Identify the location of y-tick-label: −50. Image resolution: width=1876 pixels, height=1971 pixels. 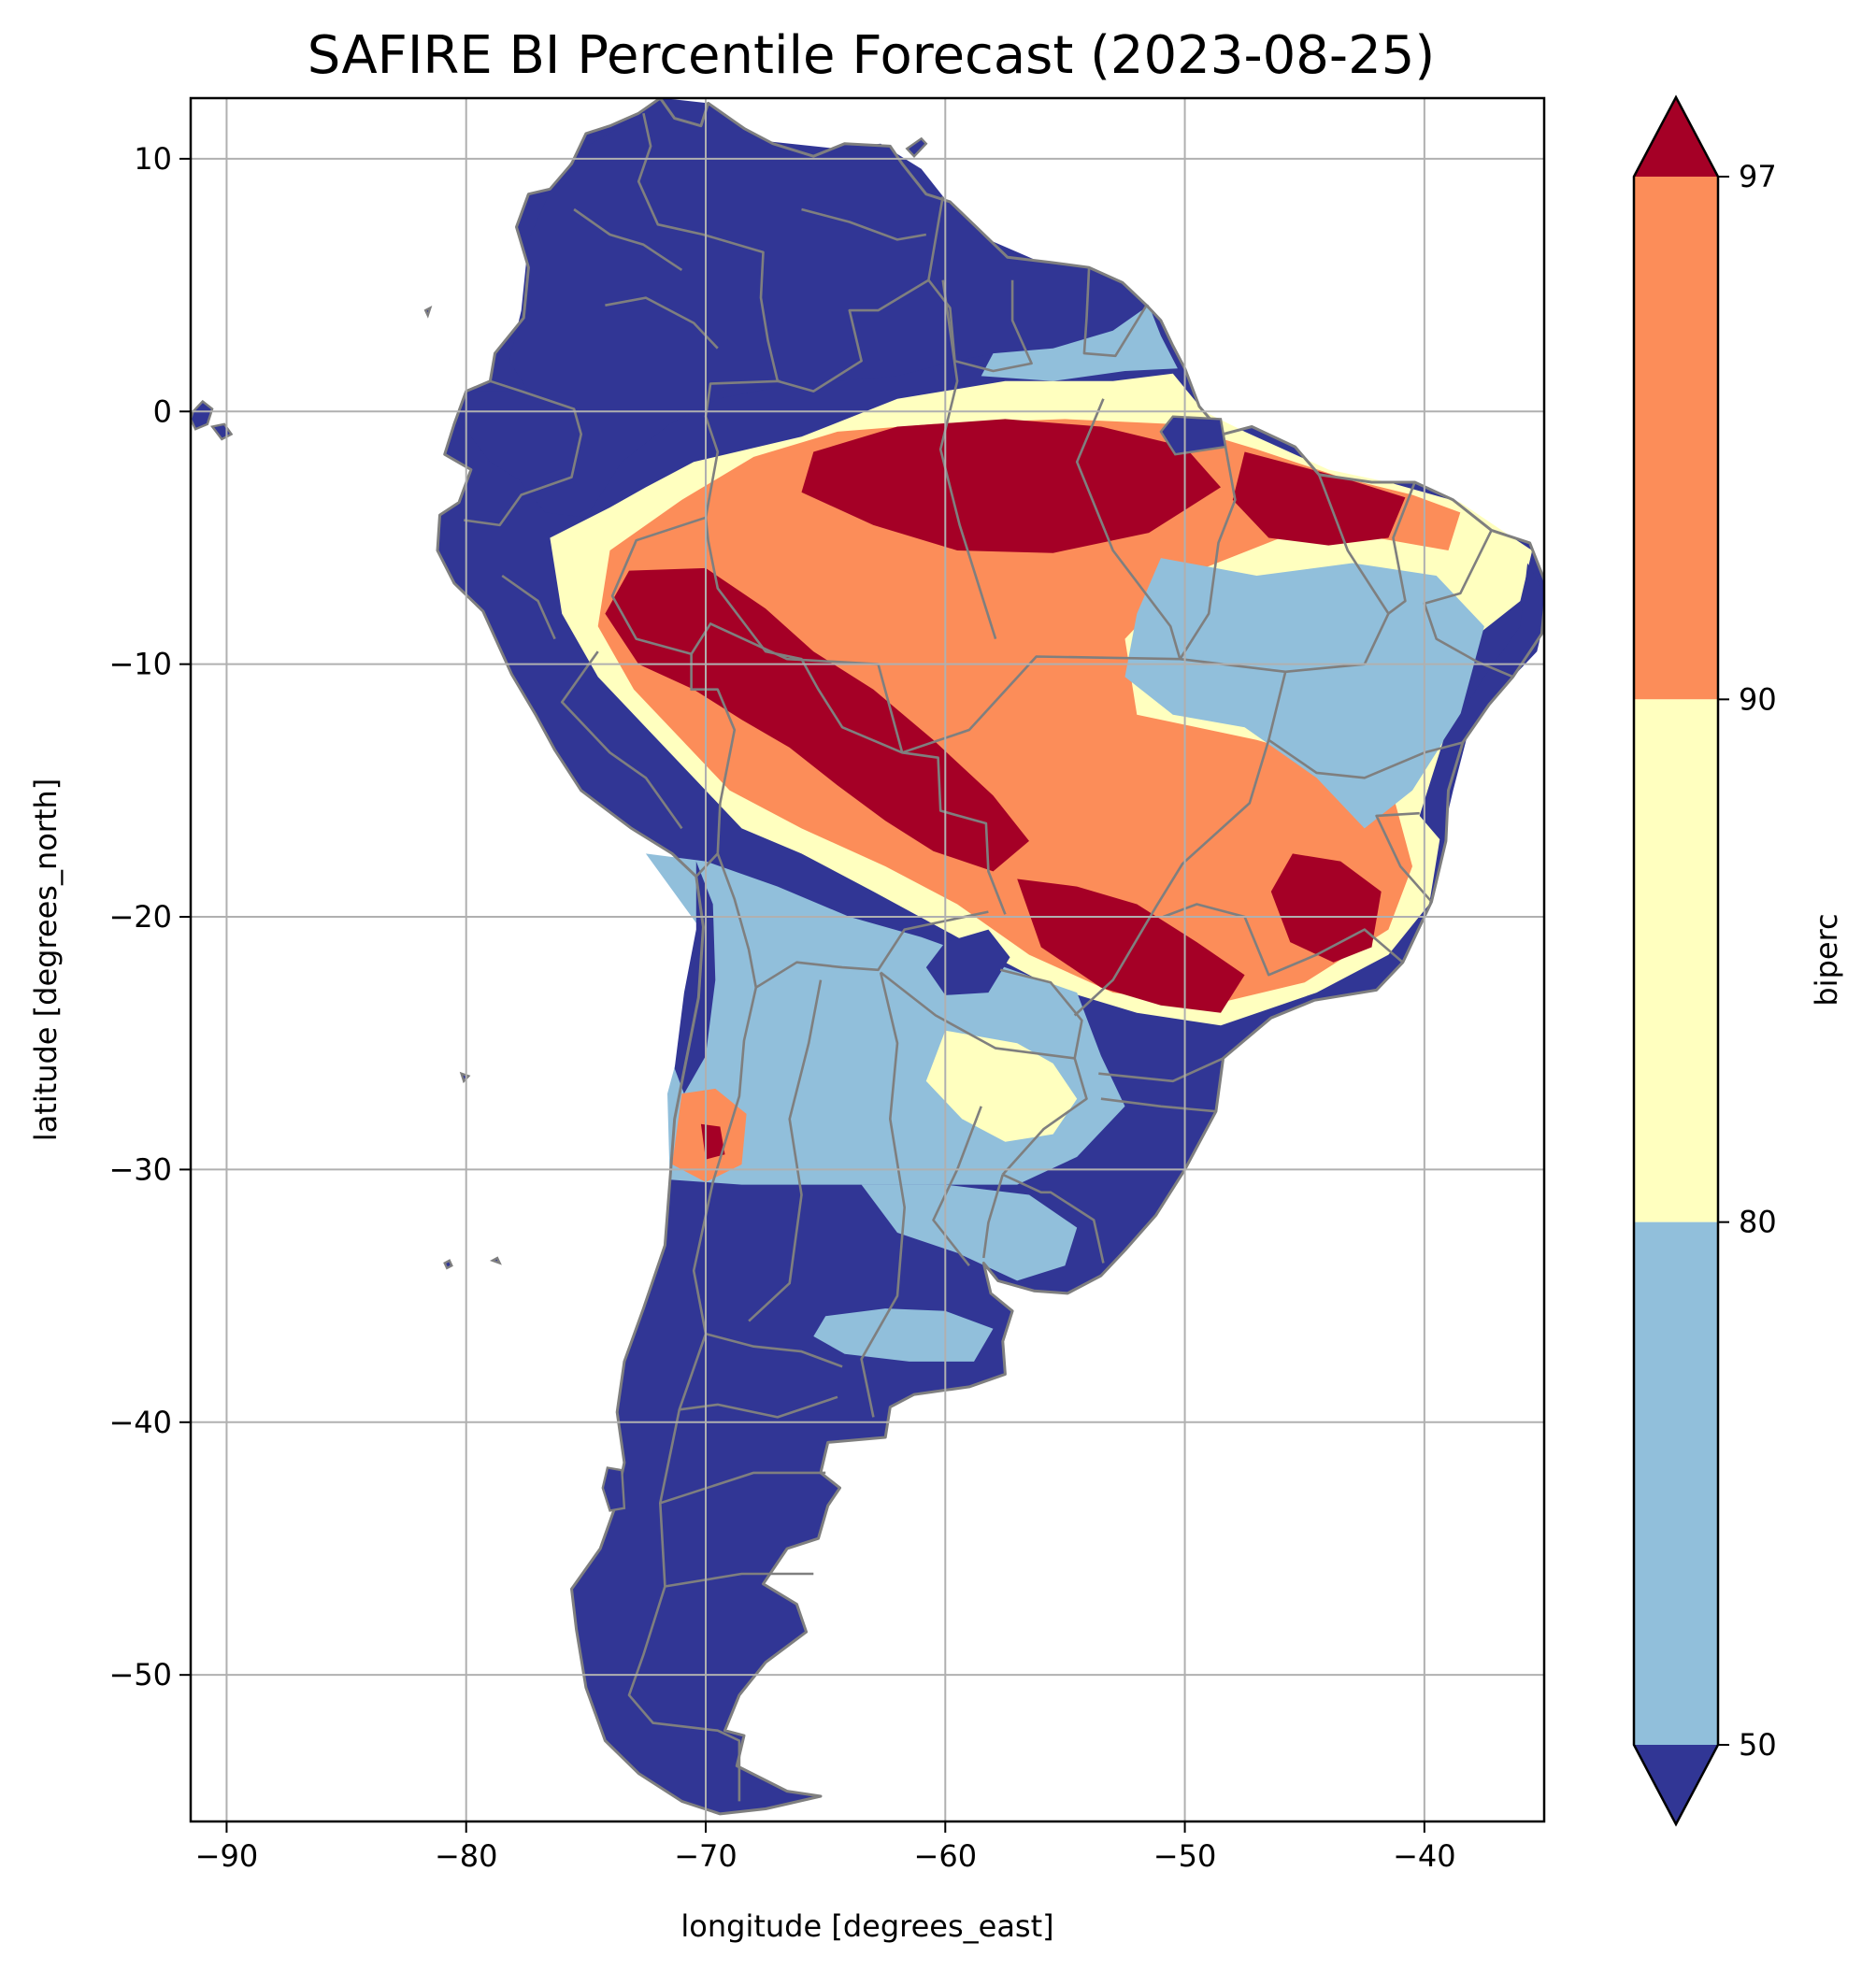
(140, 1674).